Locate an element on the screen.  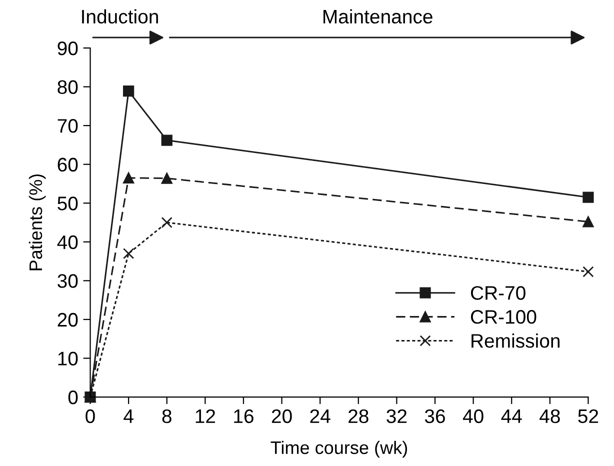
legend-label: CR-70 is located at coordinates (498, 293).